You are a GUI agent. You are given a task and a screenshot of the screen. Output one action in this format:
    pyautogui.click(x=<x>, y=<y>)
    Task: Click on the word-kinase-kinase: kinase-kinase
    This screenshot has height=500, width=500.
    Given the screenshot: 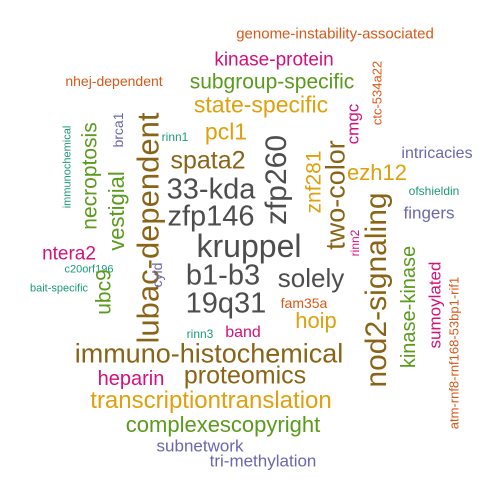 What is the action you would take?
    pyautogui.click(x=409, y=307)
    